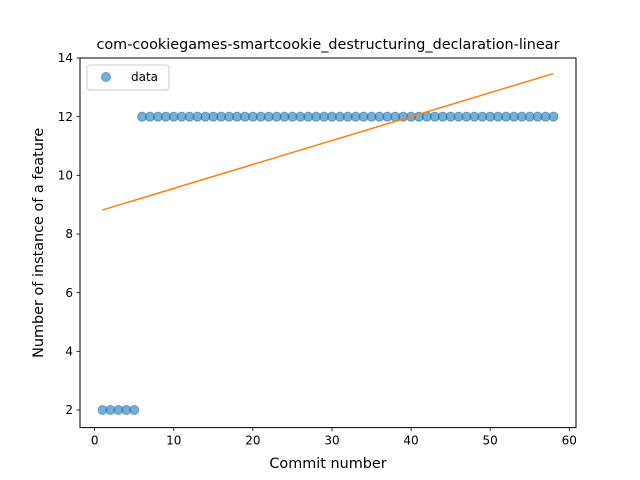 The image size is (640, 480). Describe the element at coordinates (65, 176) in the screenshot. I see `y-tick-label: 10` at that location.